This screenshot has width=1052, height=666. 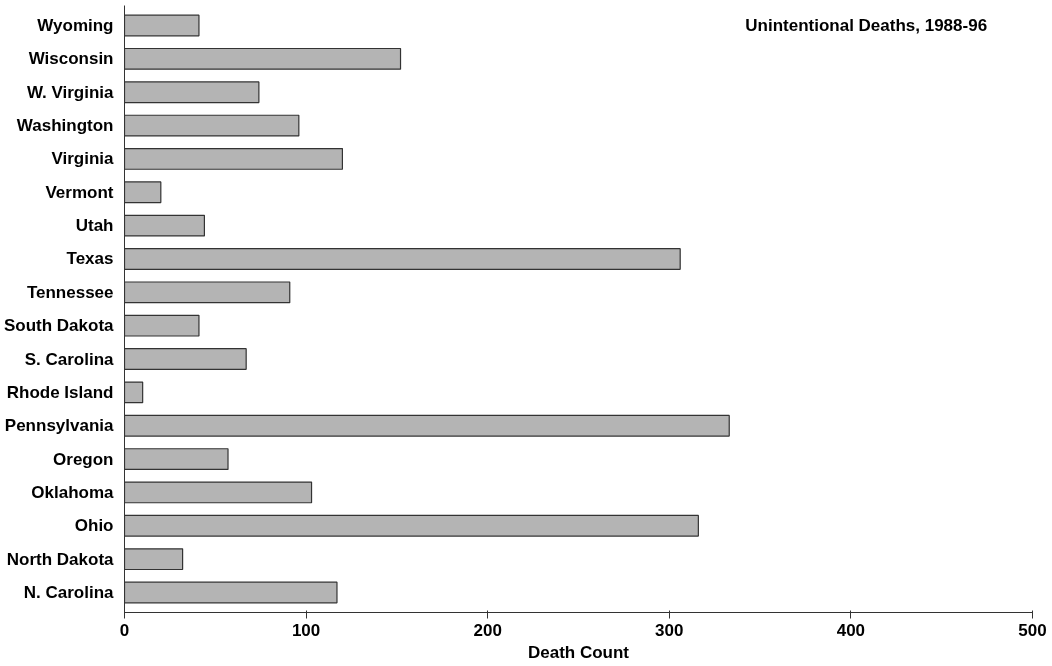 What do you see at coordinates (60, 559) in the screenshot?
I see `y-tick-label: North Dakota` at bounding box center [60, 559].